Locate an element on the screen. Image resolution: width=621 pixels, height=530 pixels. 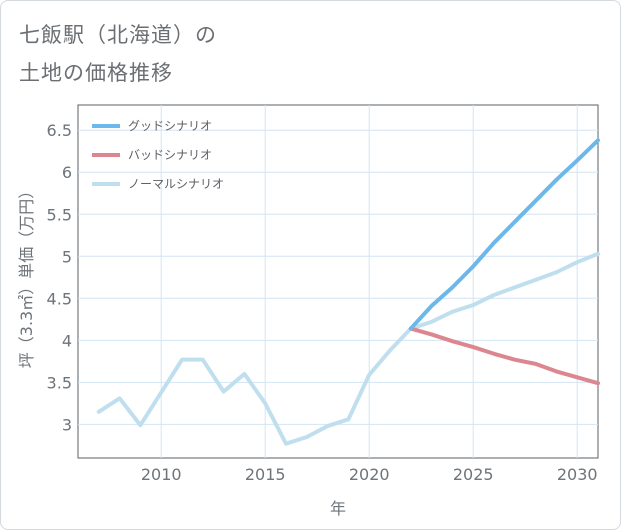
legend-label-1: バッドシナリオ is located at coordinates (170, 155).